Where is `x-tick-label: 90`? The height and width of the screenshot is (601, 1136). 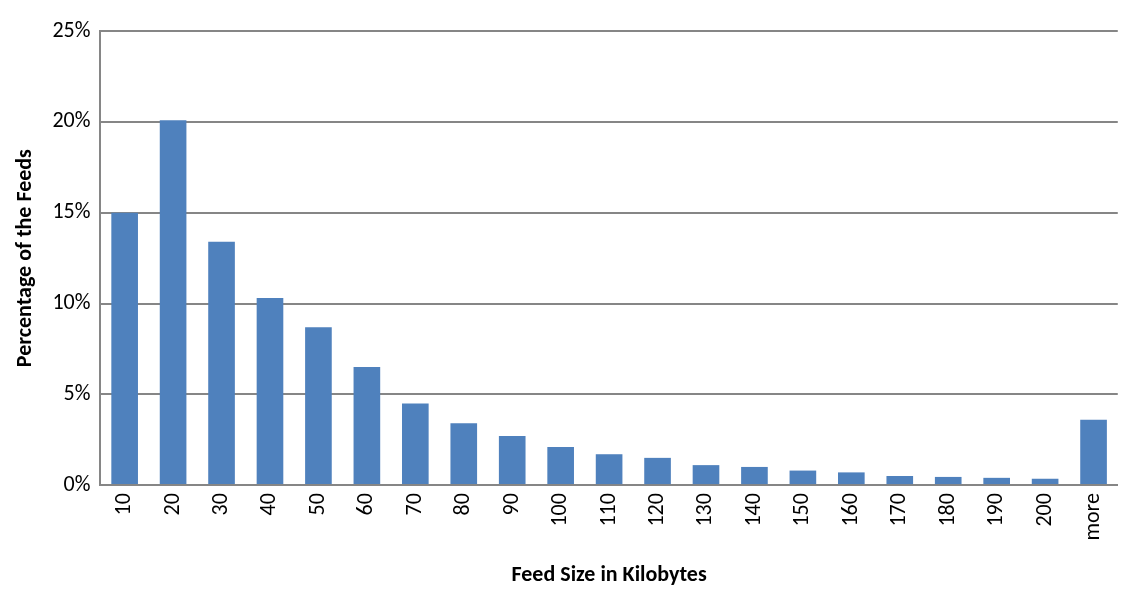
x-tick-label: 90 is located at coordinates (510, 504).